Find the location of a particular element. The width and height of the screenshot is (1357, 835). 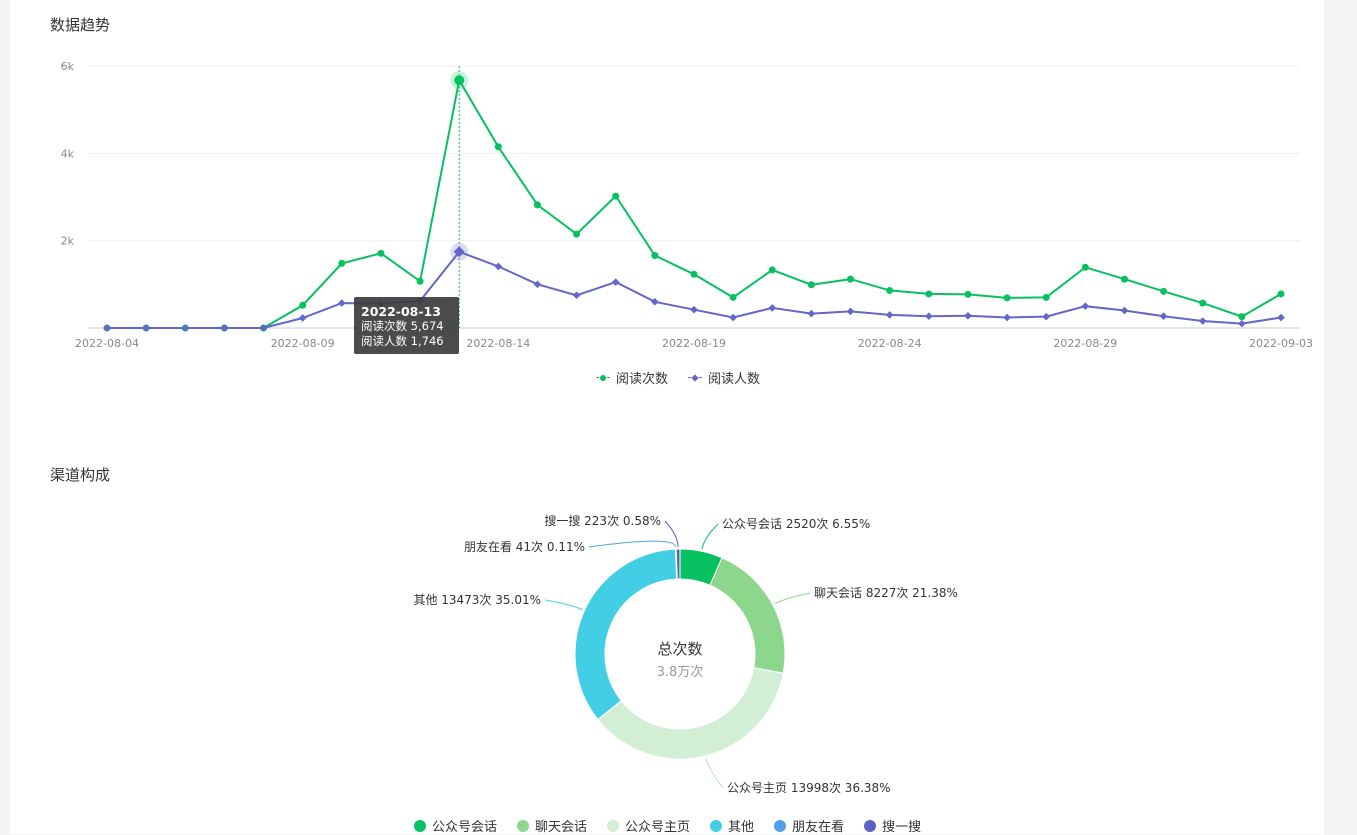

legend-label: 朋友在看 is located at coordinates (818, 827).